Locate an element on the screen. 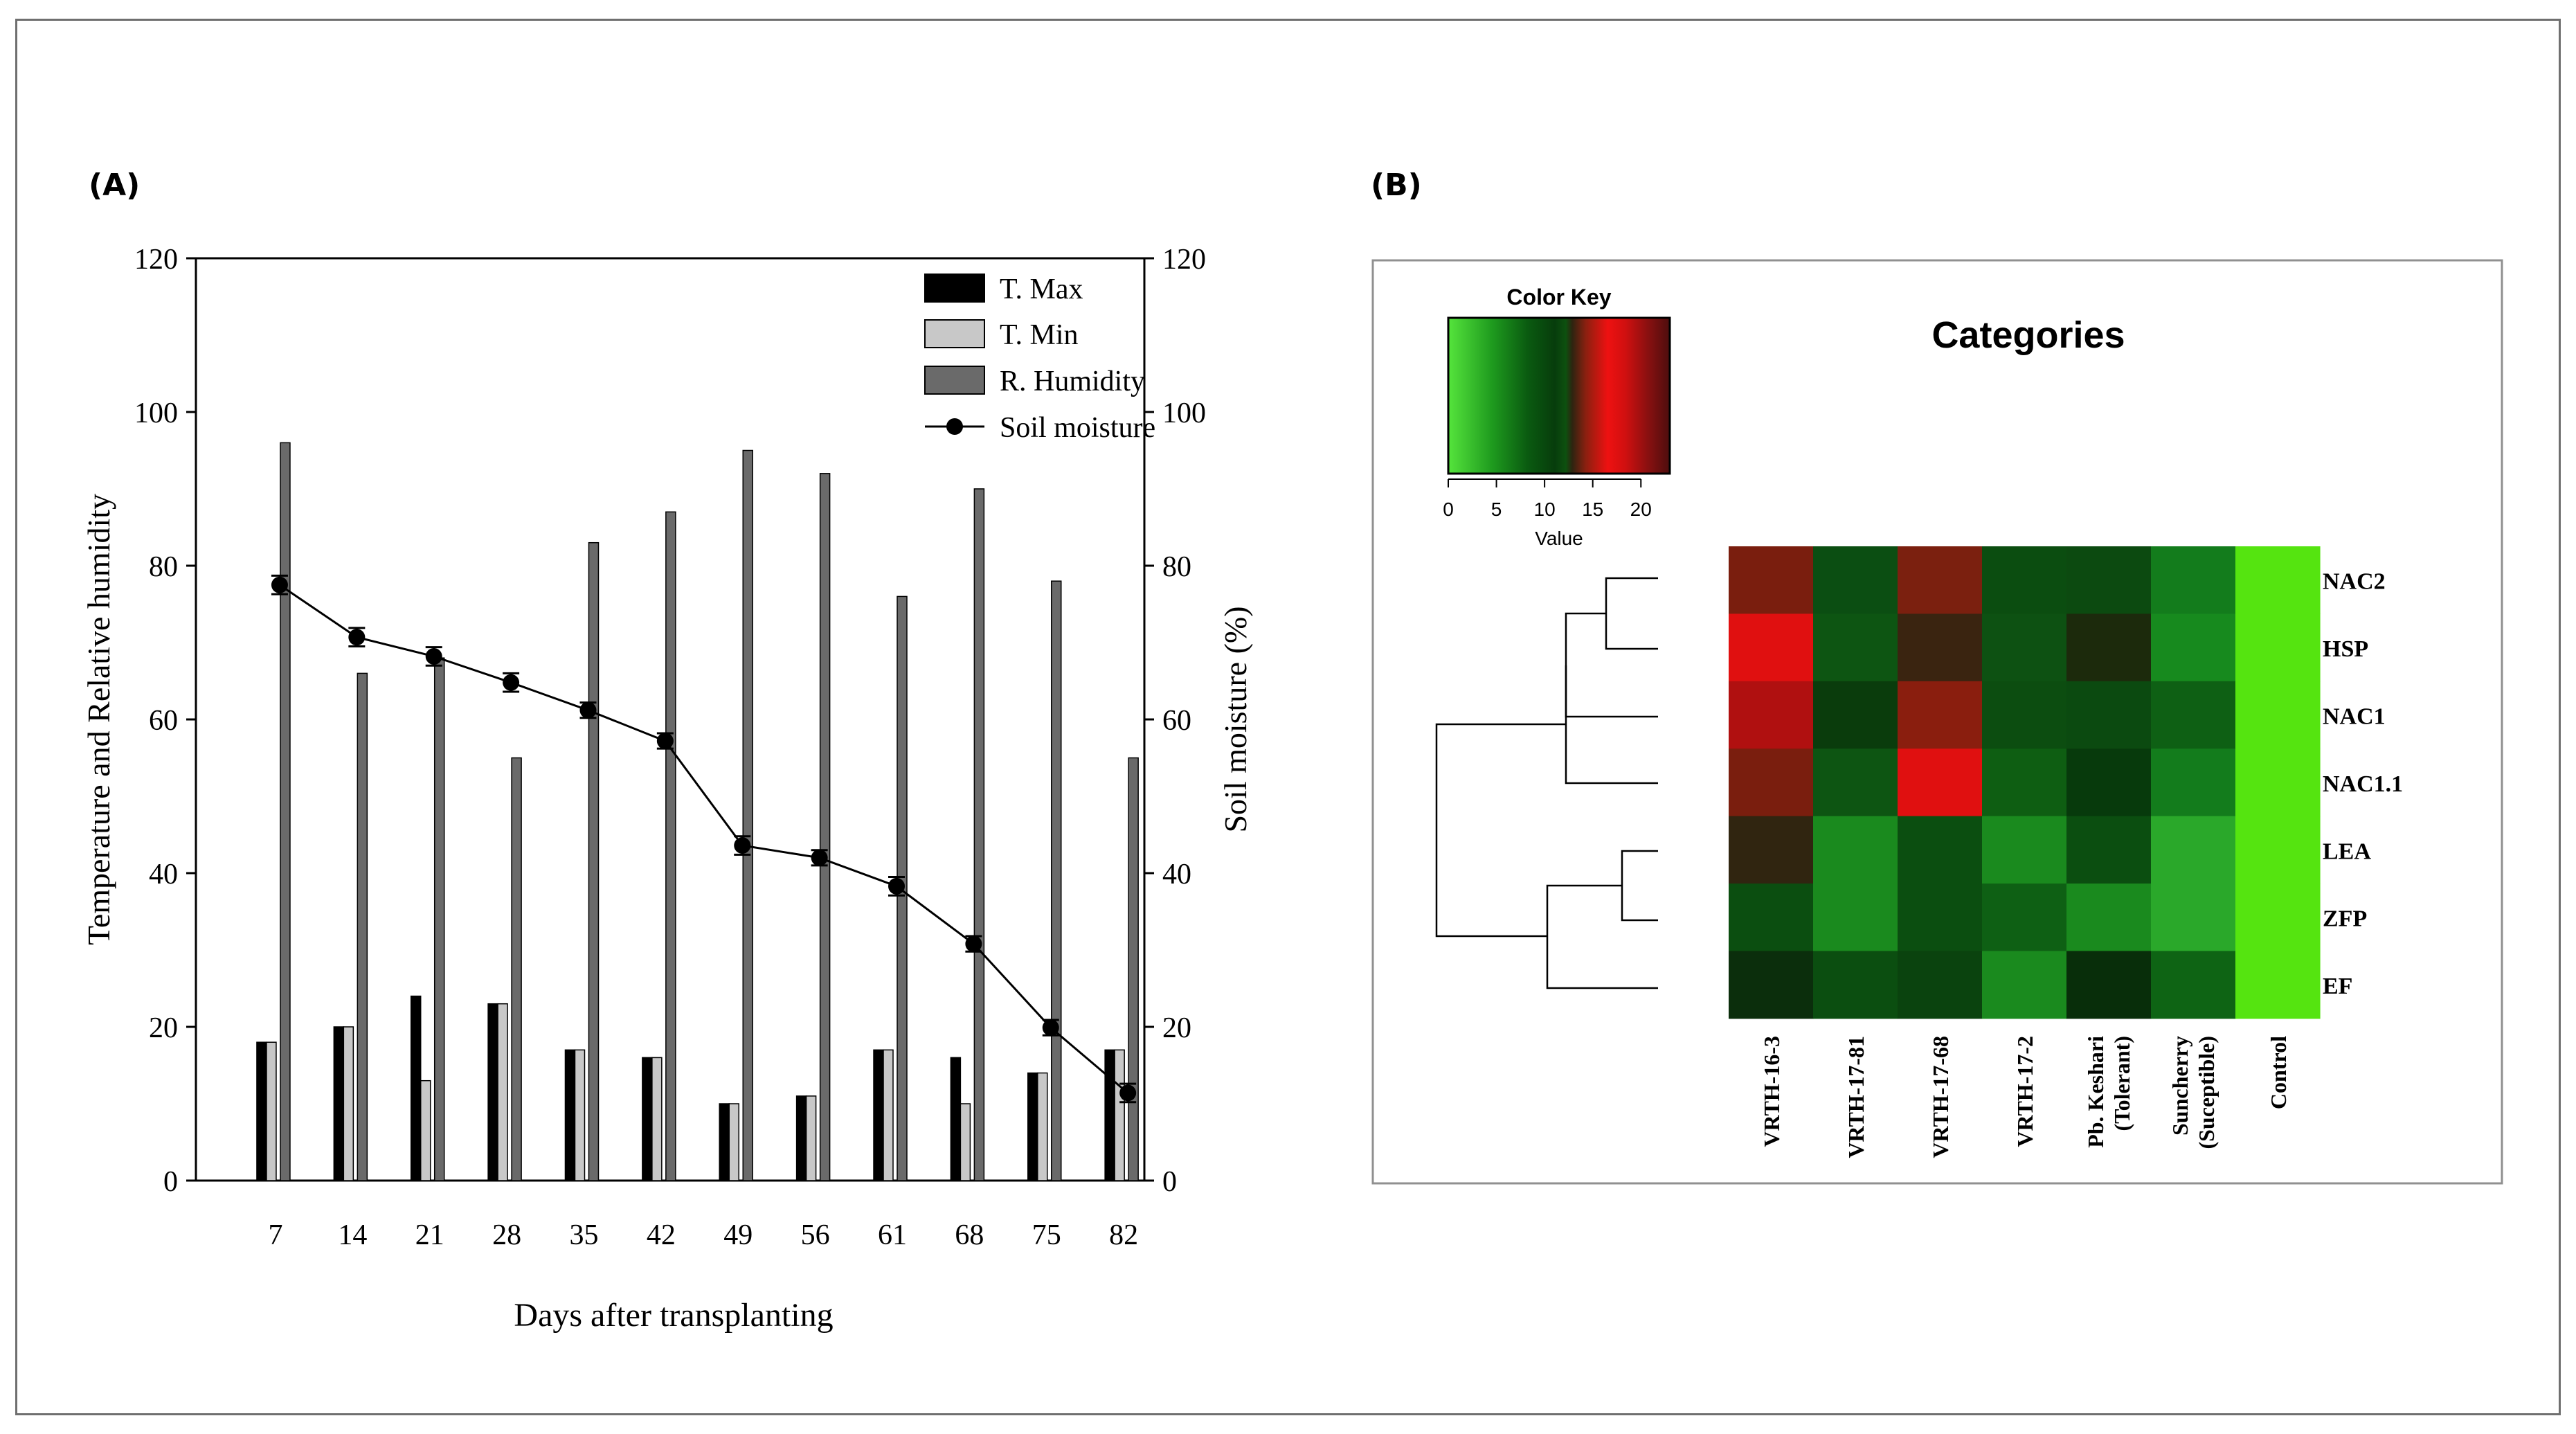 This screenshot has width=2576, height=1434. x-tick-label: 61 is located at coordinates (892, 1235).